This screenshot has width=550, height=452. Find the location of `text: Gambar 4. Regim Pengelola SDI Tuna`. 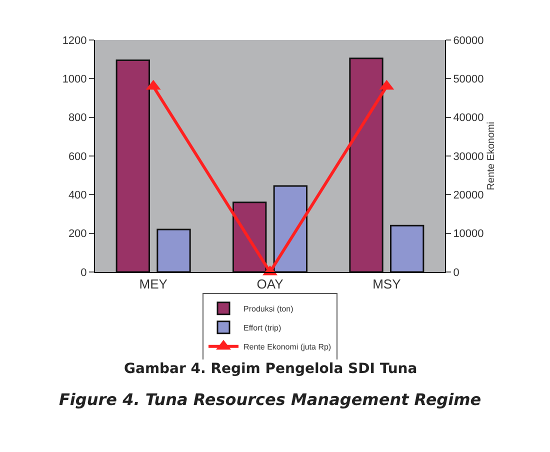

text: Gambar 4. Regim Pengelola SDI Tuna is located at coordinates (271, 369).